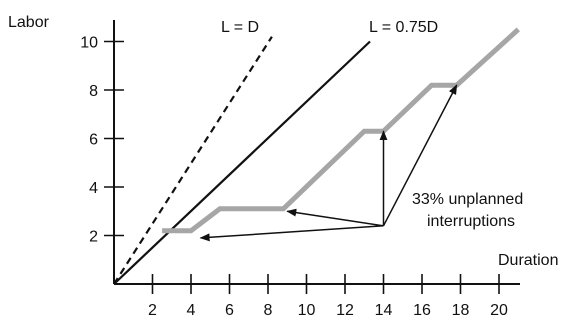  Describe the element at coordinates (93, 140) in the screenshot. I see `y-tick-label: 6` at that location.